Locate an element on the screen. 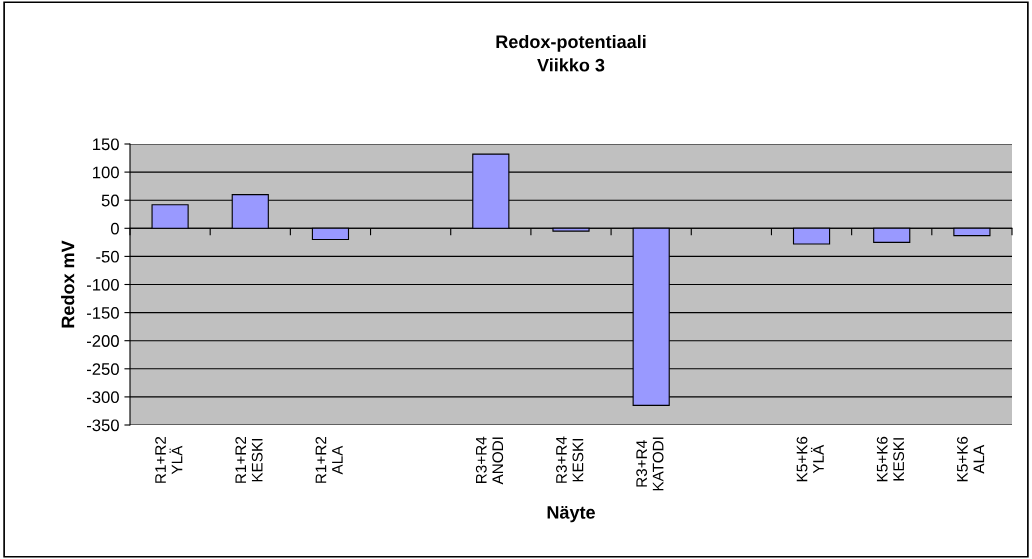 The width and height of the screenshot is (1032, 559). x-tick-label: R3+R4 KESKI is located at coordinates (570, 459).